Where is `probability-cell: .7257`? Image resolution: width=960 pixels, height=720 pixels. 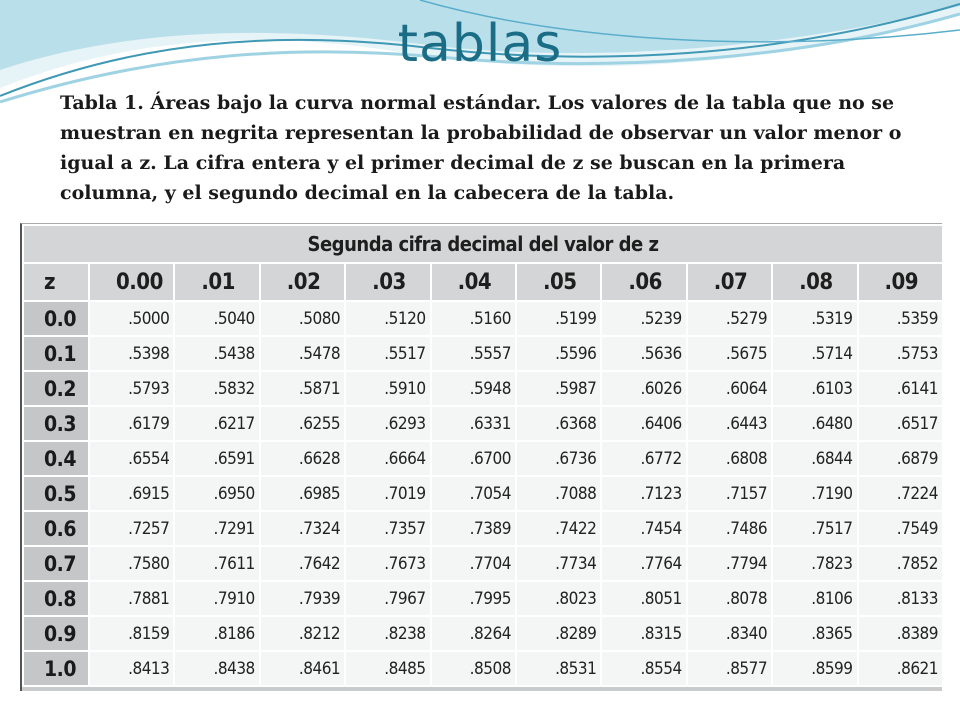 probability-cell: .7257 is located at coordinates (131, 528).